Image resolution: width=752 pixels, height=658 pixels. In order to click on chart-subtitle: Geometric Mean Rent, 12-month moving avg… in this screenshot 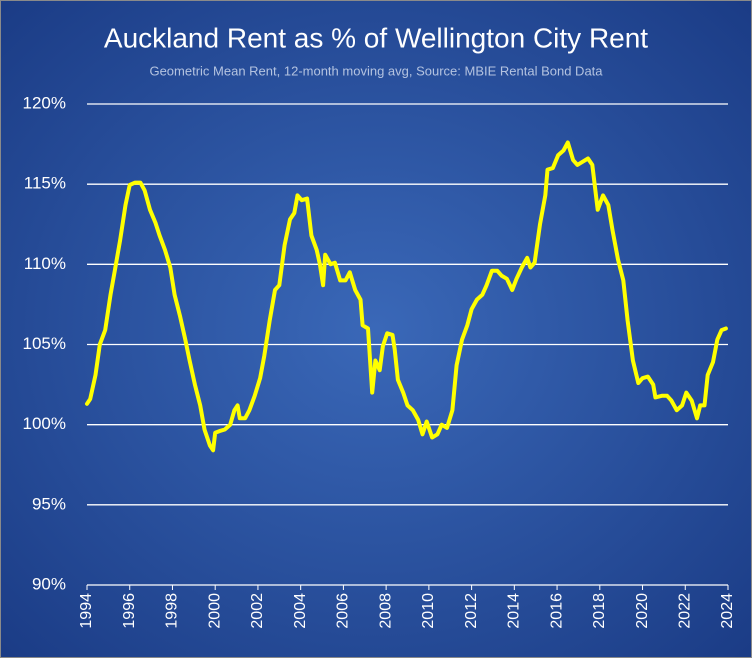, I will do `click(376, 70)`.